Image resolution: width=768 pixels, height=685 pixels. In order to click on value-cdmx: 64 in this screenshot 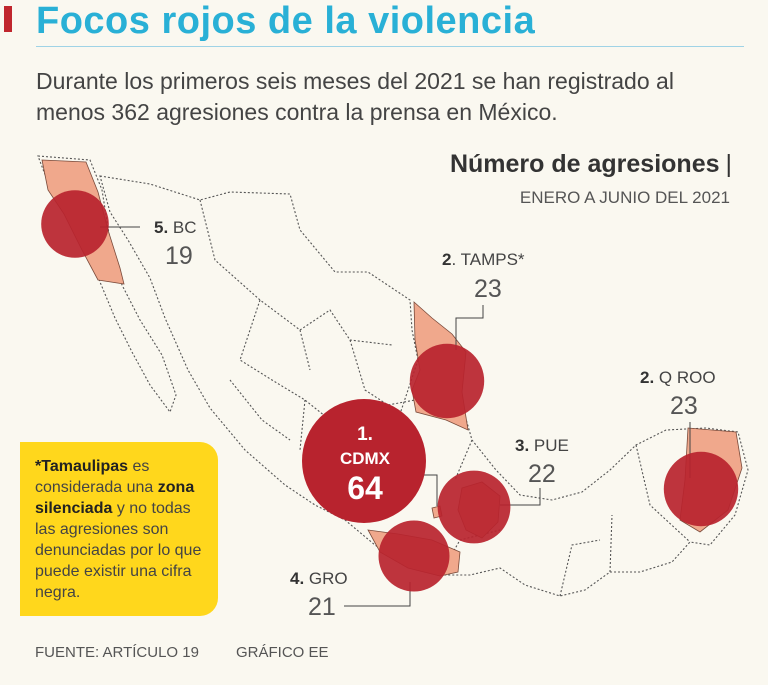, I will do `click(365, 488)`.